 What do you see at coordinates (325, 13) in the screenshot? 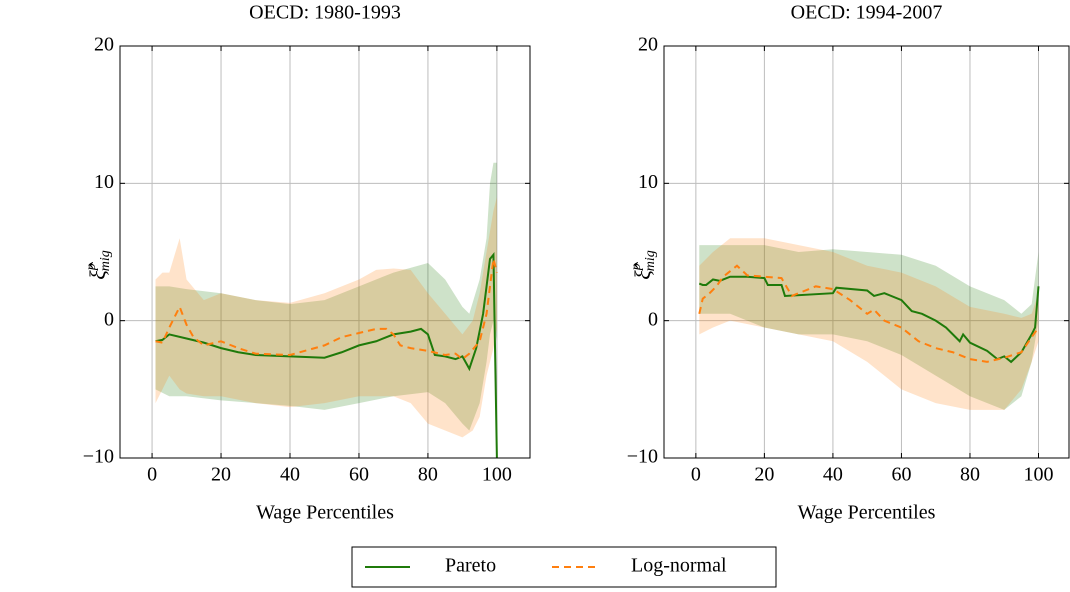
I see `chart-title: OECD: 1980-1993` at bounding box center [325, 13].